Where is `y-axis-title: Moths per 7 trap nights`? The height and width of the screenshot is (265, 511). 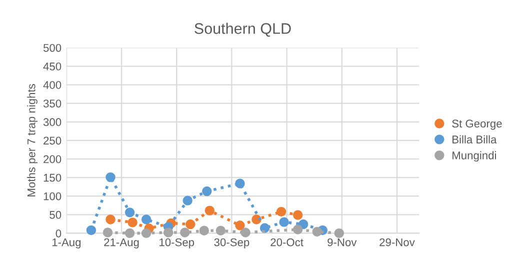
y-axis-title: Moths per 7 trap nights is located at coordinates (32, 140).